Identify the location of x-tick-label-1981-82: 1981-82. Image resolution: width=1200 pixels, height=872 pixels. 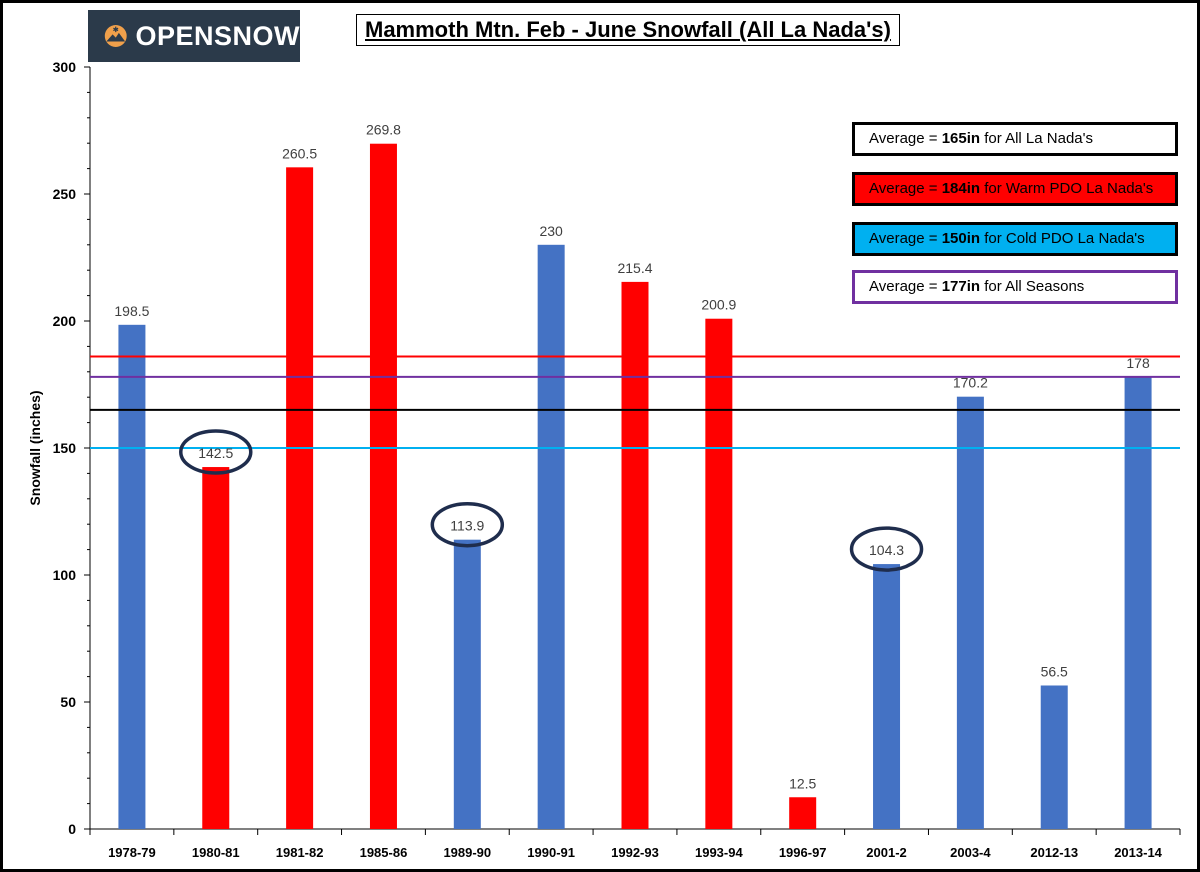
(300, 852).